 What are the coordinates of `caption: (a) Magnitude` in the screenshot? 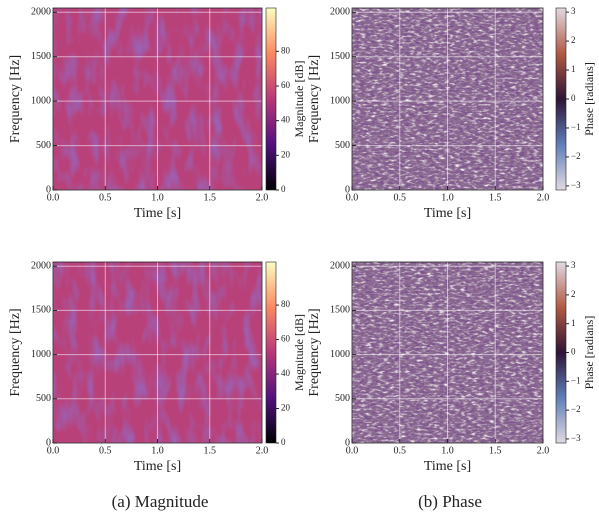 It's located at (160, 501).